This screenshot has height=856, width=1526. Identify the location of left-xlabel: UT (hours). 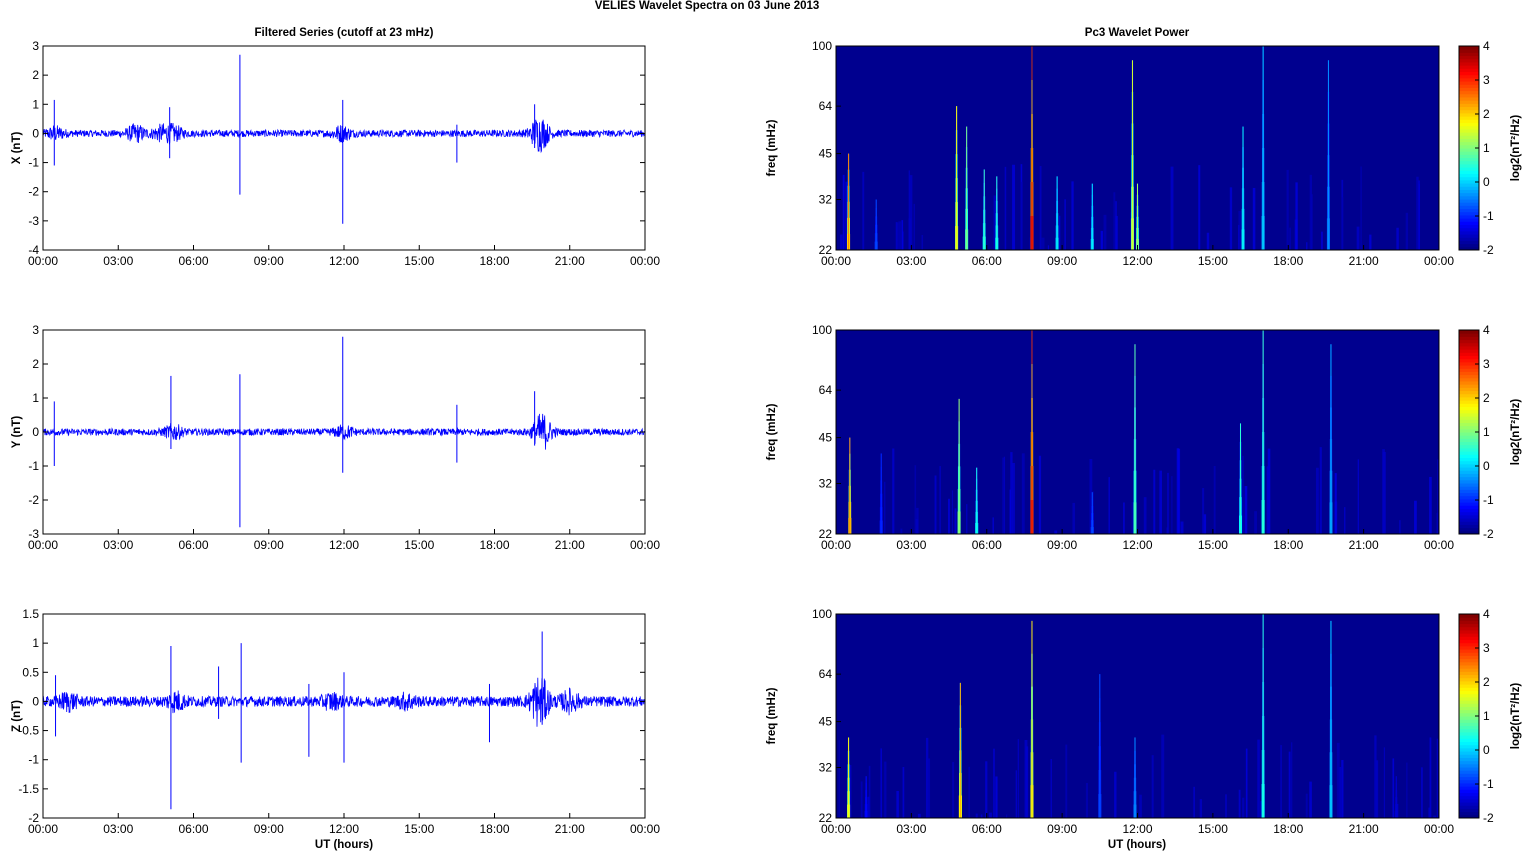
(344, 845).